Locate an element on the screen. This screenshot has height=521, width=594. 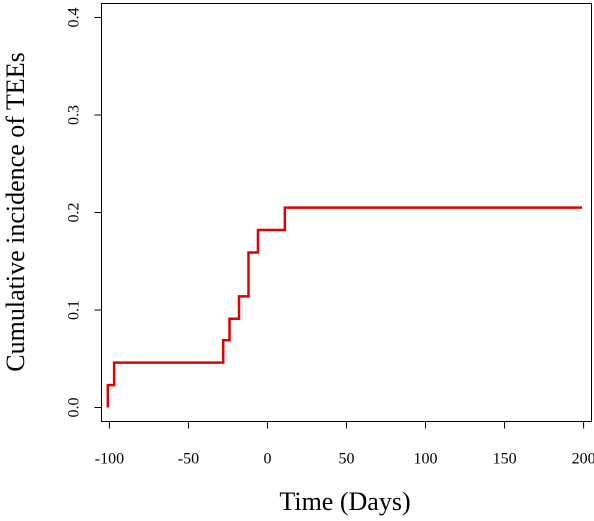
y-axis: 0.0 0.1 0.2 0.3 0.4 is located at coordinates (84, 213).